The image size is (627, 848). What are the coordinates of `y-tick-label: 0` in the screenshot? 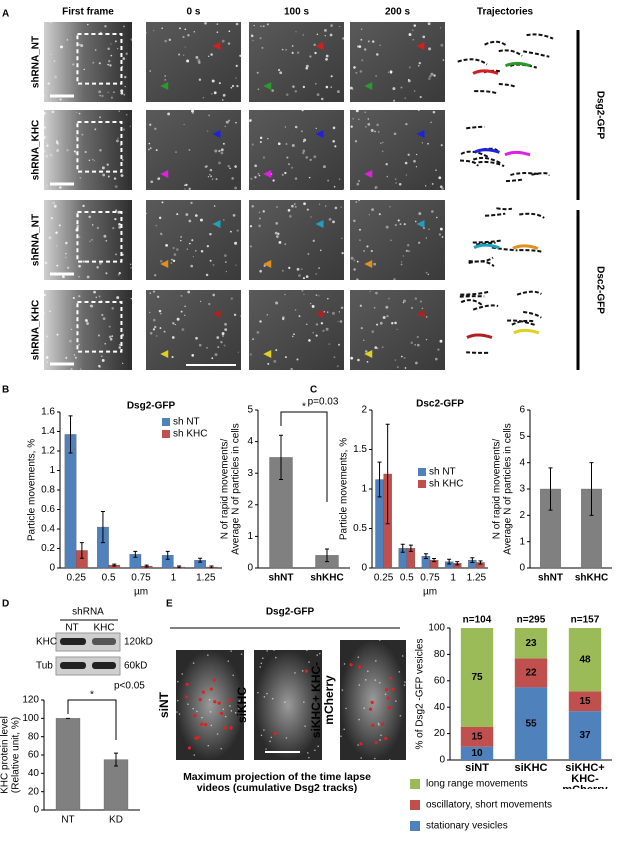 It's located at (442, 760).